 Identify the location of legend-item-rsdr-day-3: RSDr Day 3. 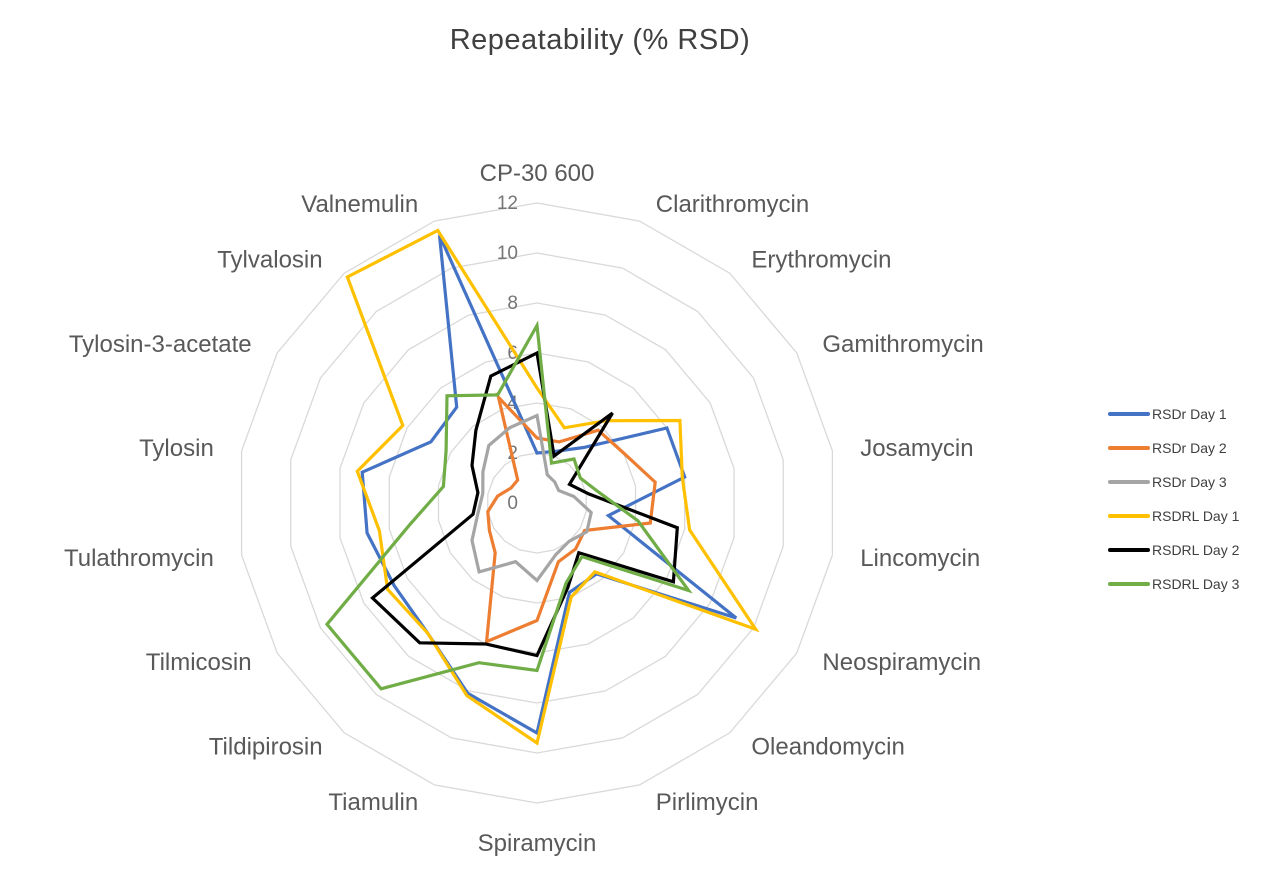
(1173, 482).